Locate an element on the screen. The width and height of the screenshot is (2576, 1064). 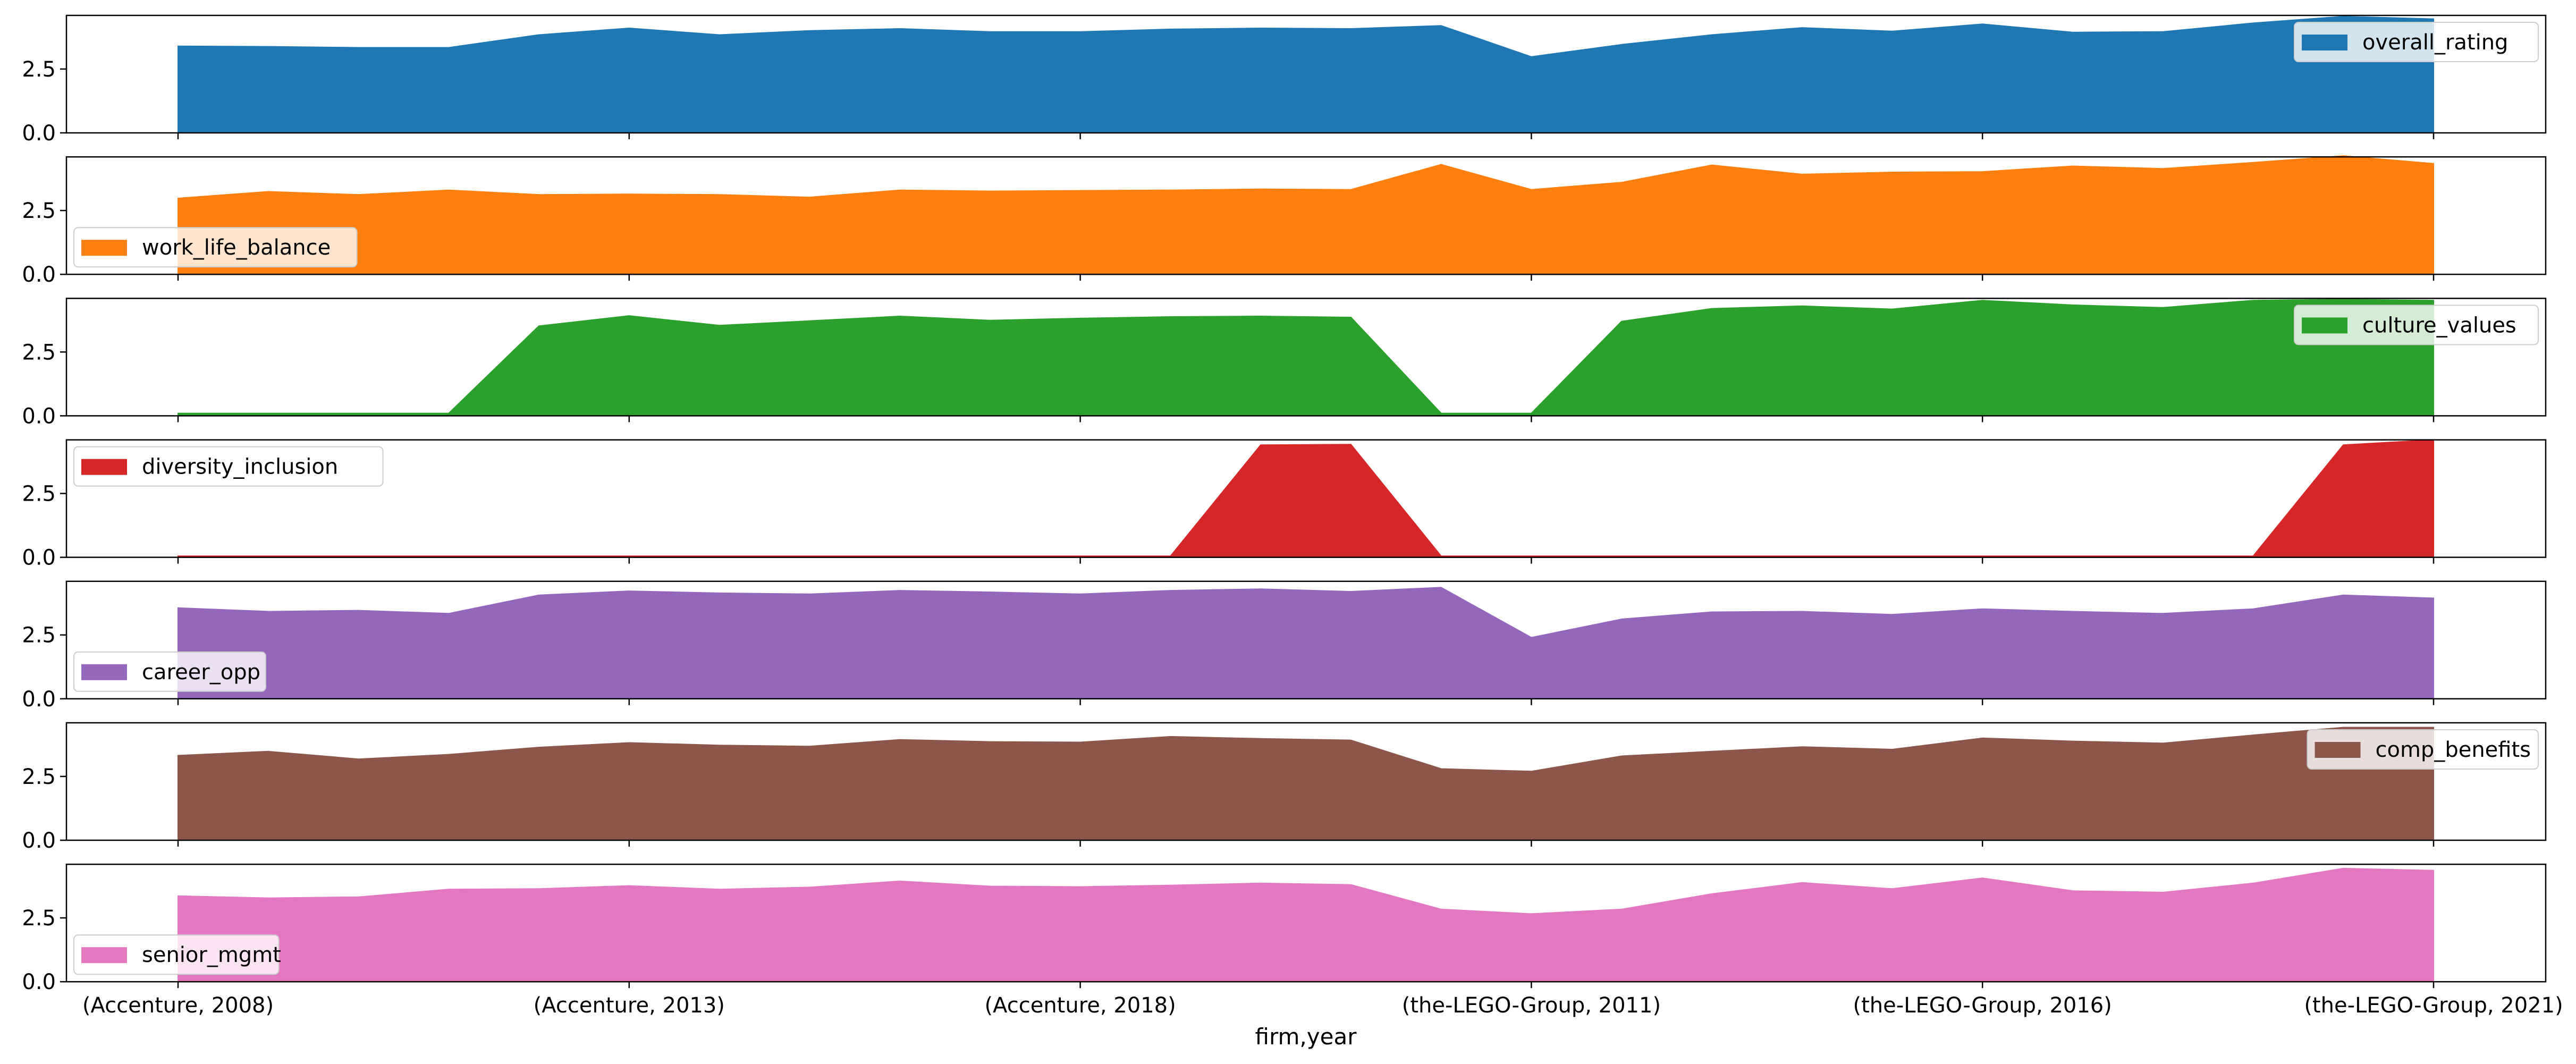
subplot-overall_rating: 0.0 2.5 overall_rating is located at coordinates (1284, 80).